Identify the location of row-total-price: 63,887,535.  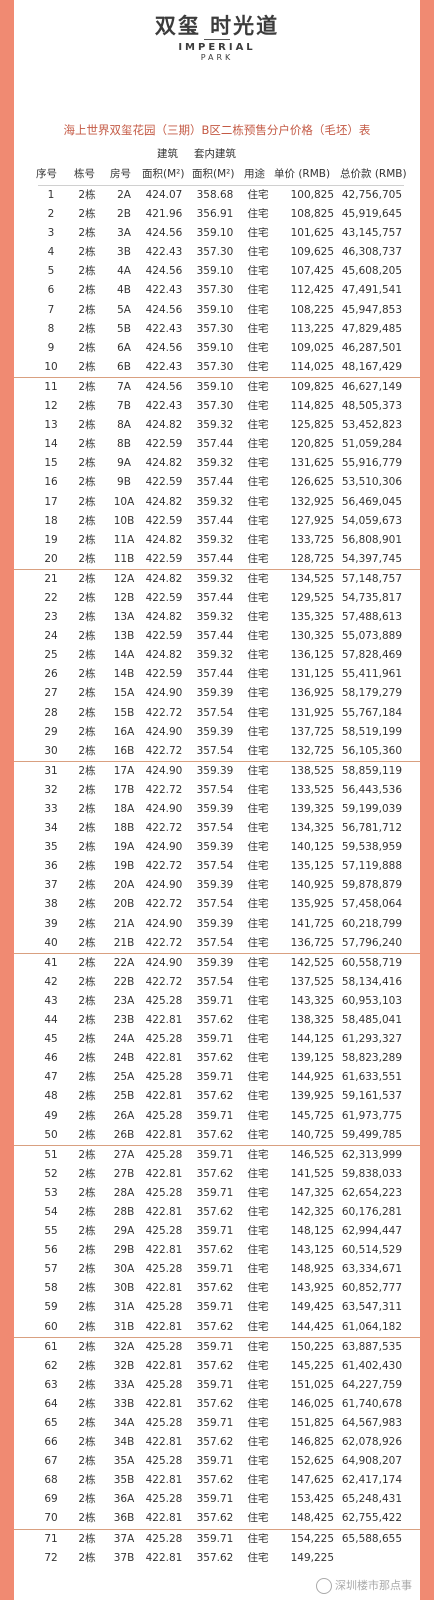
(371, 1346).